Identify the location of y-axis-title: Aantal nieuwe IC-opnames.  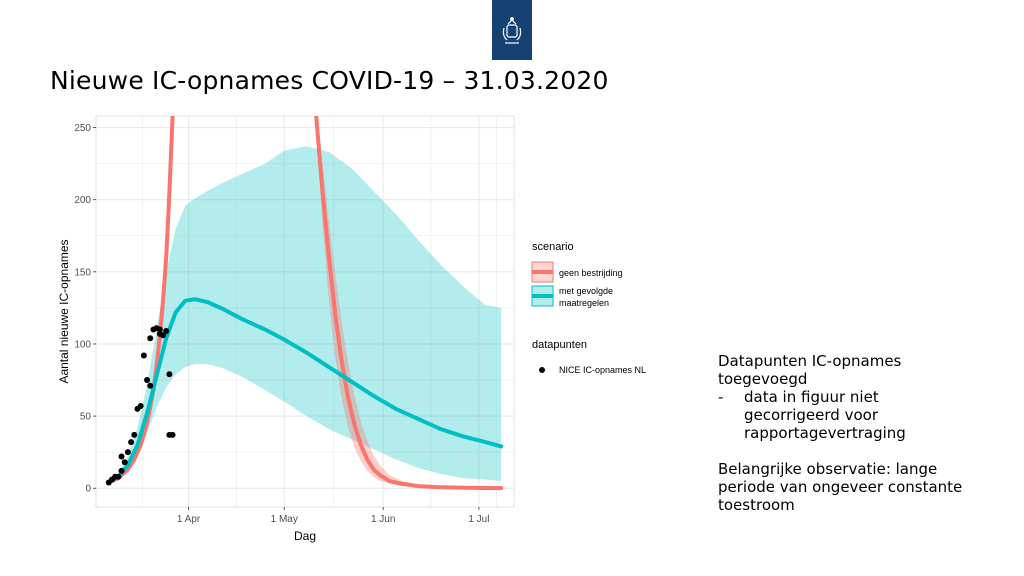
(64, 311).